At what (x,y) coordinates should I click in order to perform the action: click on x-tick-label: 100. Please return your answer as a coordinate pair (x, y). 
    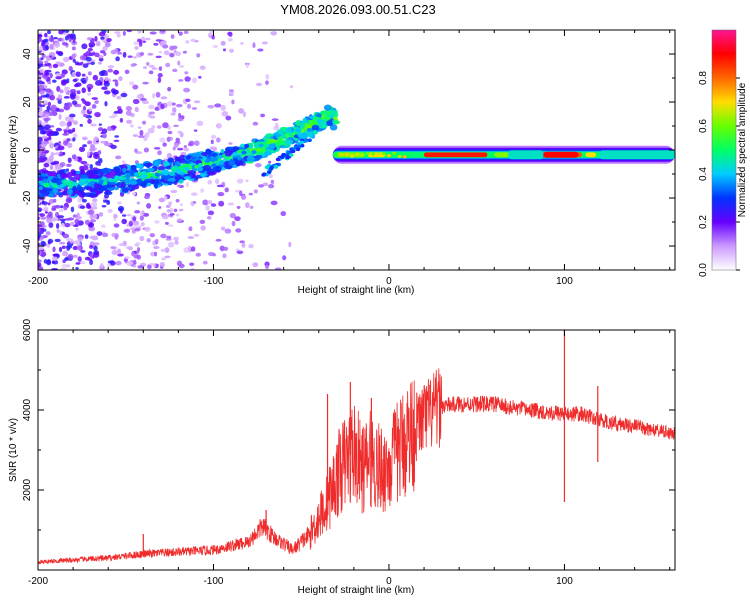
    Looking at the image, I should click on (564, 281).